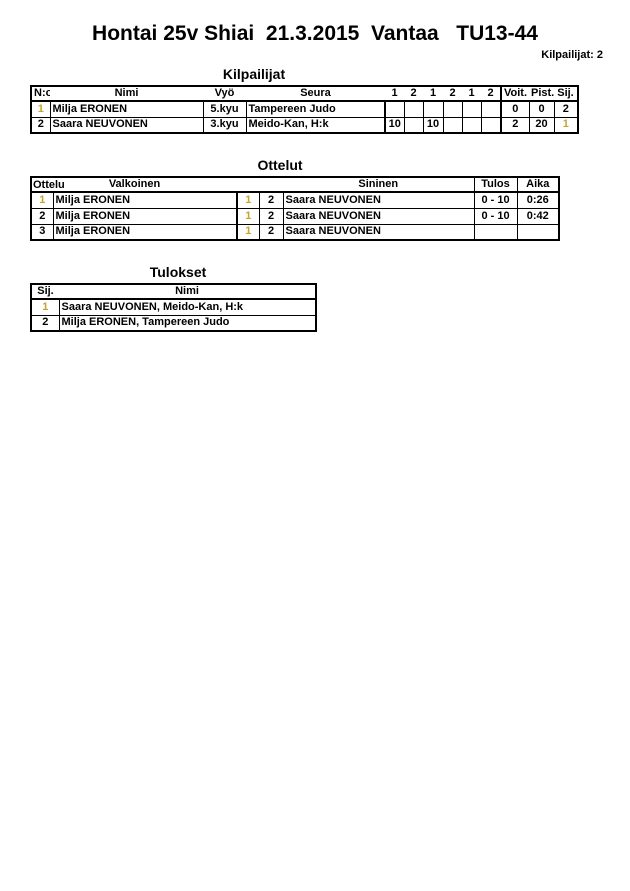 The image size is (630, 891). Describe the element at coordinates (538, 216) in the screenshot. I see `match-time: 0:42` at that location.